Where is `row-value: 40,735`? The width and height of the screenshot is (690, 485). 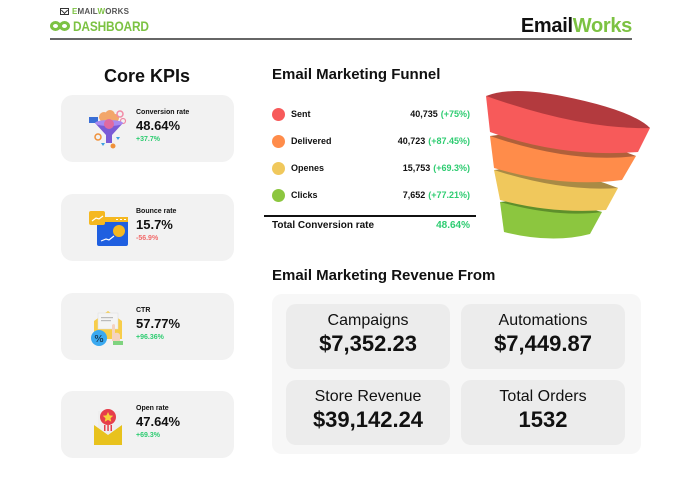
row-value: 40,735 is located at coordinates (424, 114).